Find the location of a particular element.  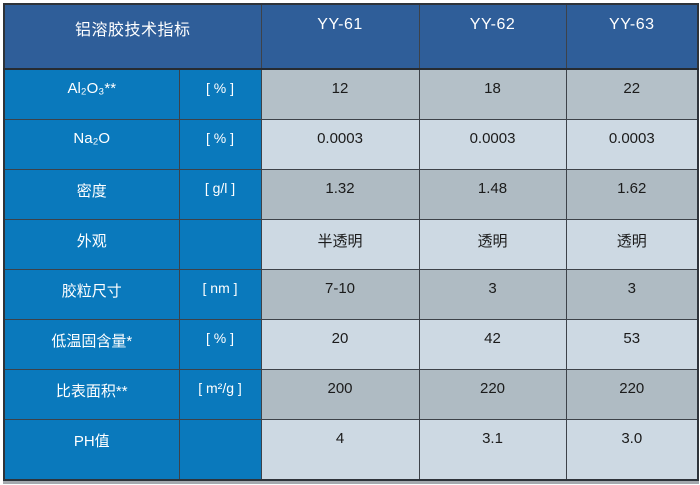

spec-unit: [ nm ] is located at coordinates (220, 294).